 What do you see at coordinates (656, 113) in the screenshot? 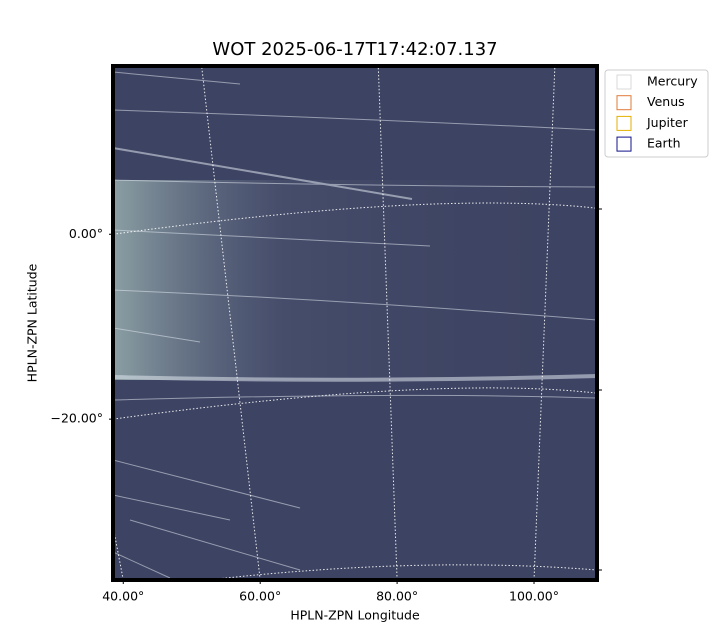
I see `legend` at bounding box center [656, 113].